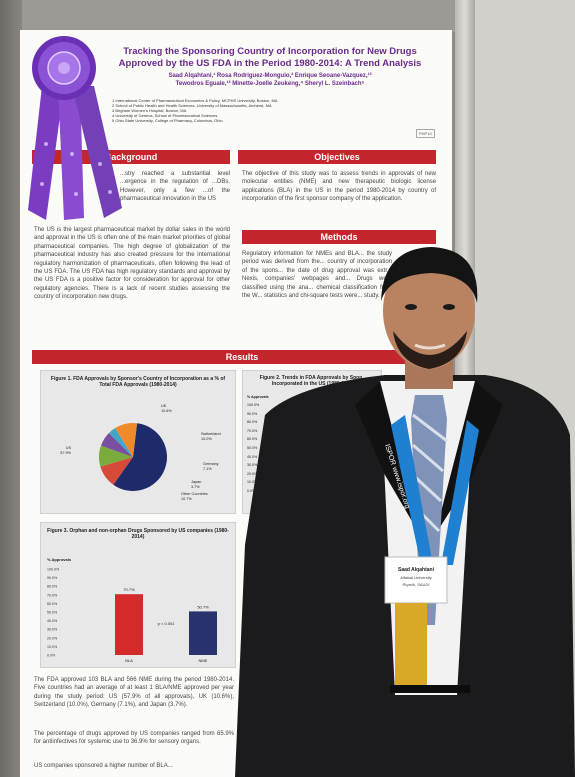 This screenshot has height=777, width=575. Describe the element at coordinates (149, 110) in the screenshot. I see `affiliation-item: 3 Brigham Women's Hospital, Boston, MA` at that location.